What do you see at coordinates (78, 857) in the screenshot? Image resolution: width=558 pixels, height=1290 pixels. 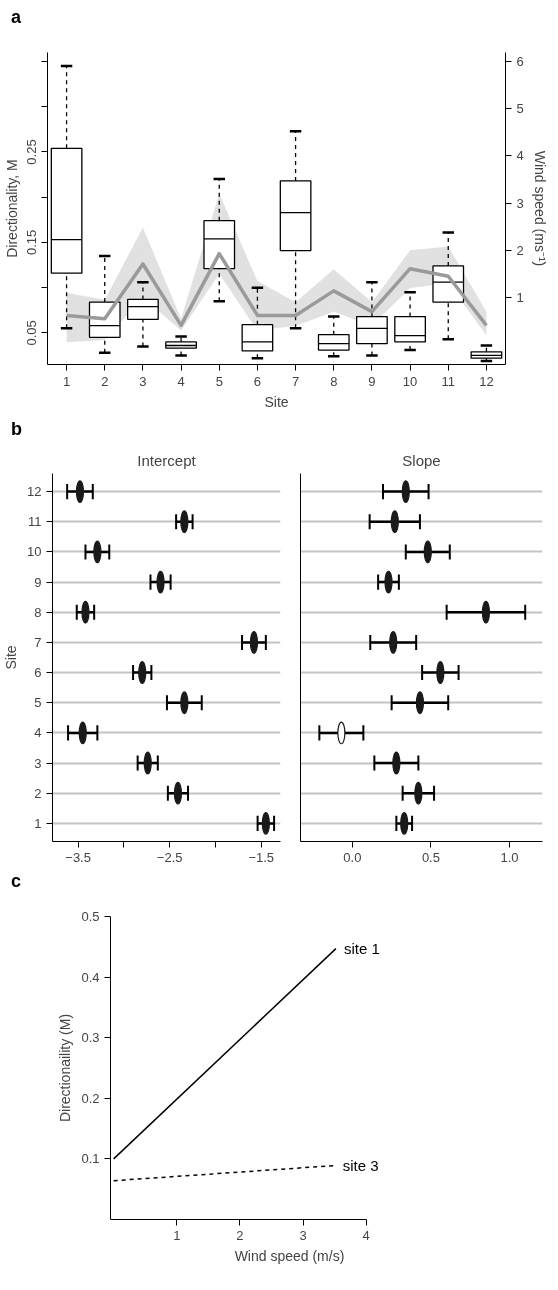 I see `x-tick-label: −3.5` at bounding box center [78, 857].